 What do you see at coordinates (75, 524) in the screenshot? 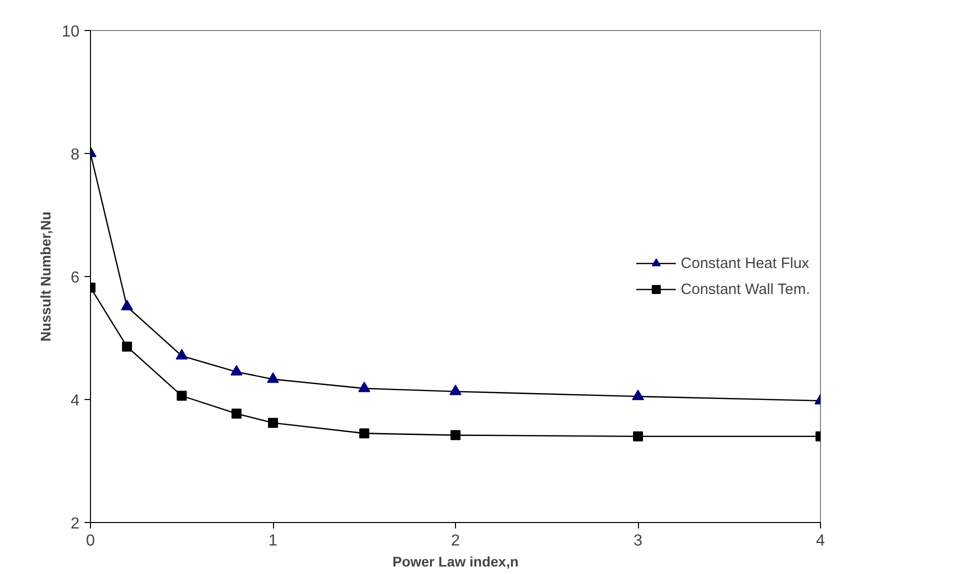
I see `y-tick-label: 2` at bounding box center [75, 524].